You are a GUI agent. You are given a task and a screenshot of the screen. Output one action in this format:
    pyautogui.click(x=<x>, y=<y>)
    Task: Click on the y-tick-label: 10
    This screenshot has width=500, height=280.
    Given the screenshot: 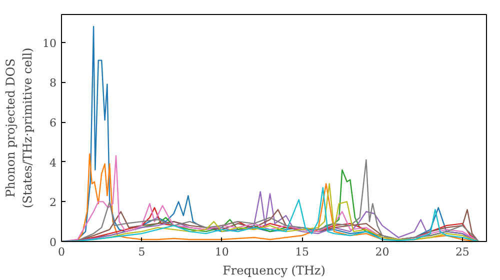 What is the action you would take?
    pyautogui.click(x=49, y=43)
    